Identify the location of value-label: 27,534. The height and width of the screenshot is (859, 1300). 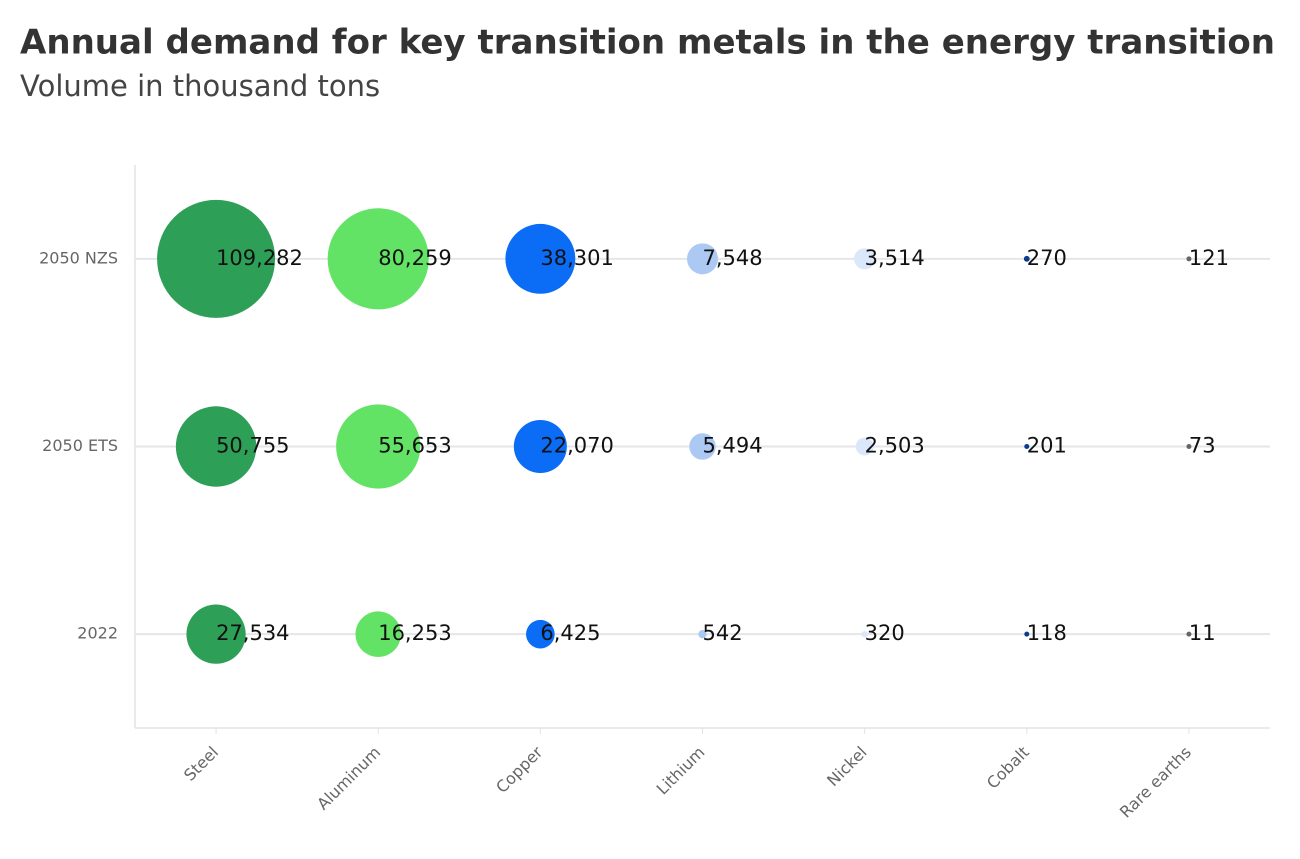
(252, 633).